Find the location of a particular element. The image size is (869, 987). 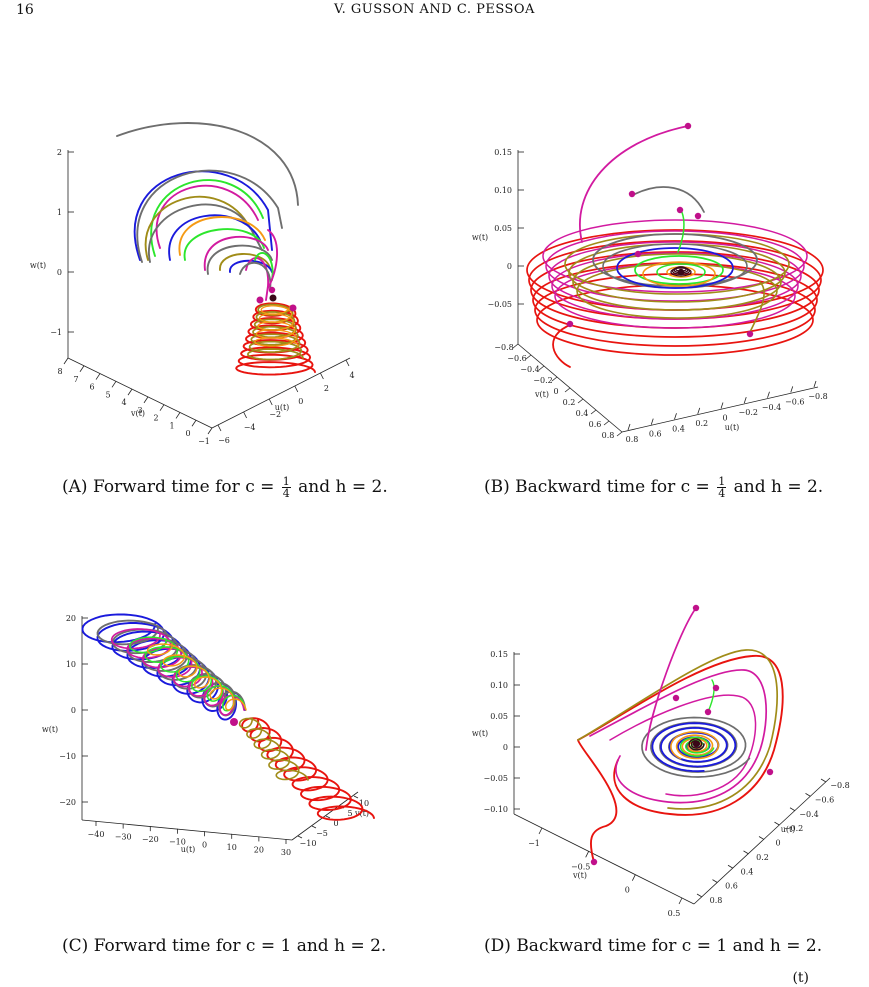

caption-text: Backward time for c = is located at coordinates (612, 487).